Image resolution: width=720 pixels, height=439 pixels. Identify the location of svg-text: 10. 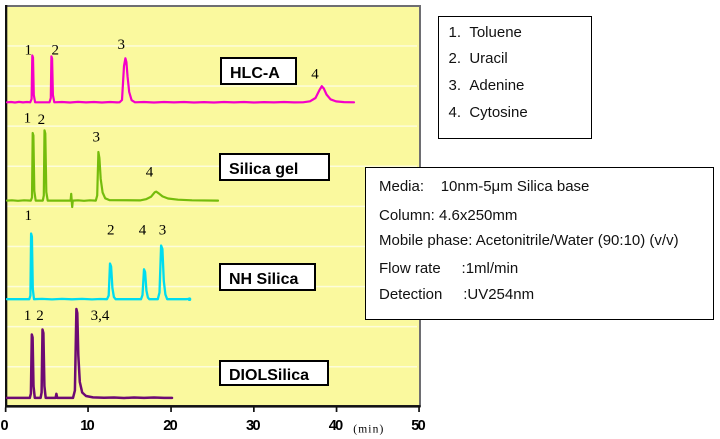
(87, 426).